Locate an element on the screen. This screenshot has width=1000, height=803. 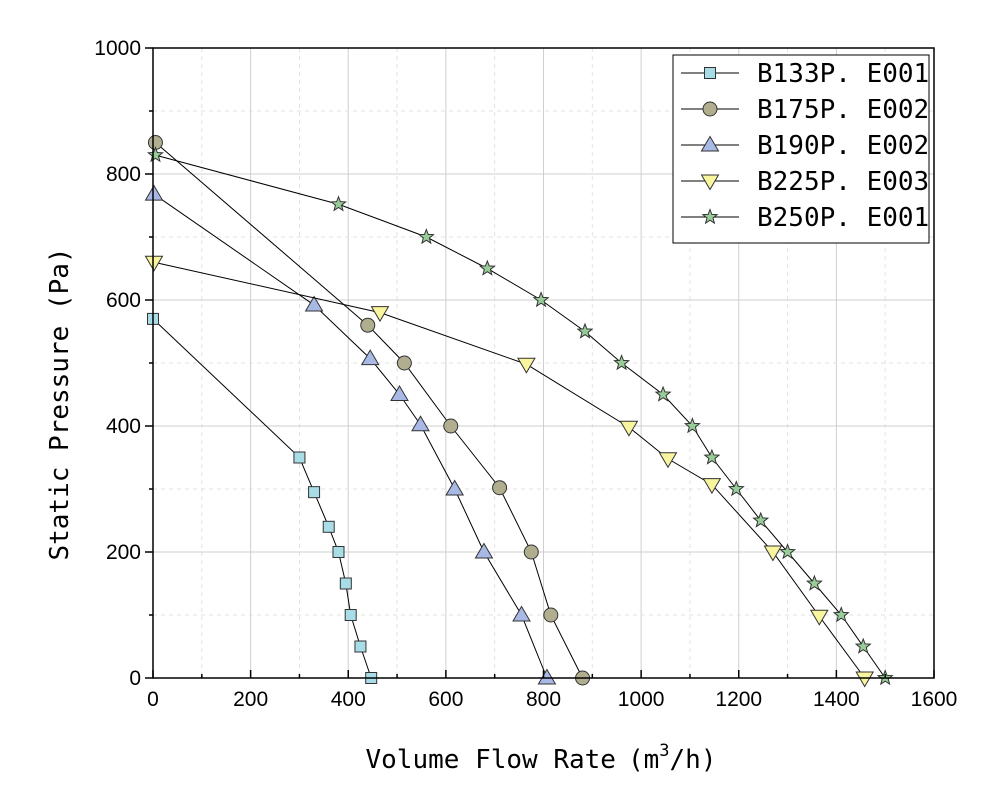
legend-label: B250P. E001 is located at coordinates (843, 218).